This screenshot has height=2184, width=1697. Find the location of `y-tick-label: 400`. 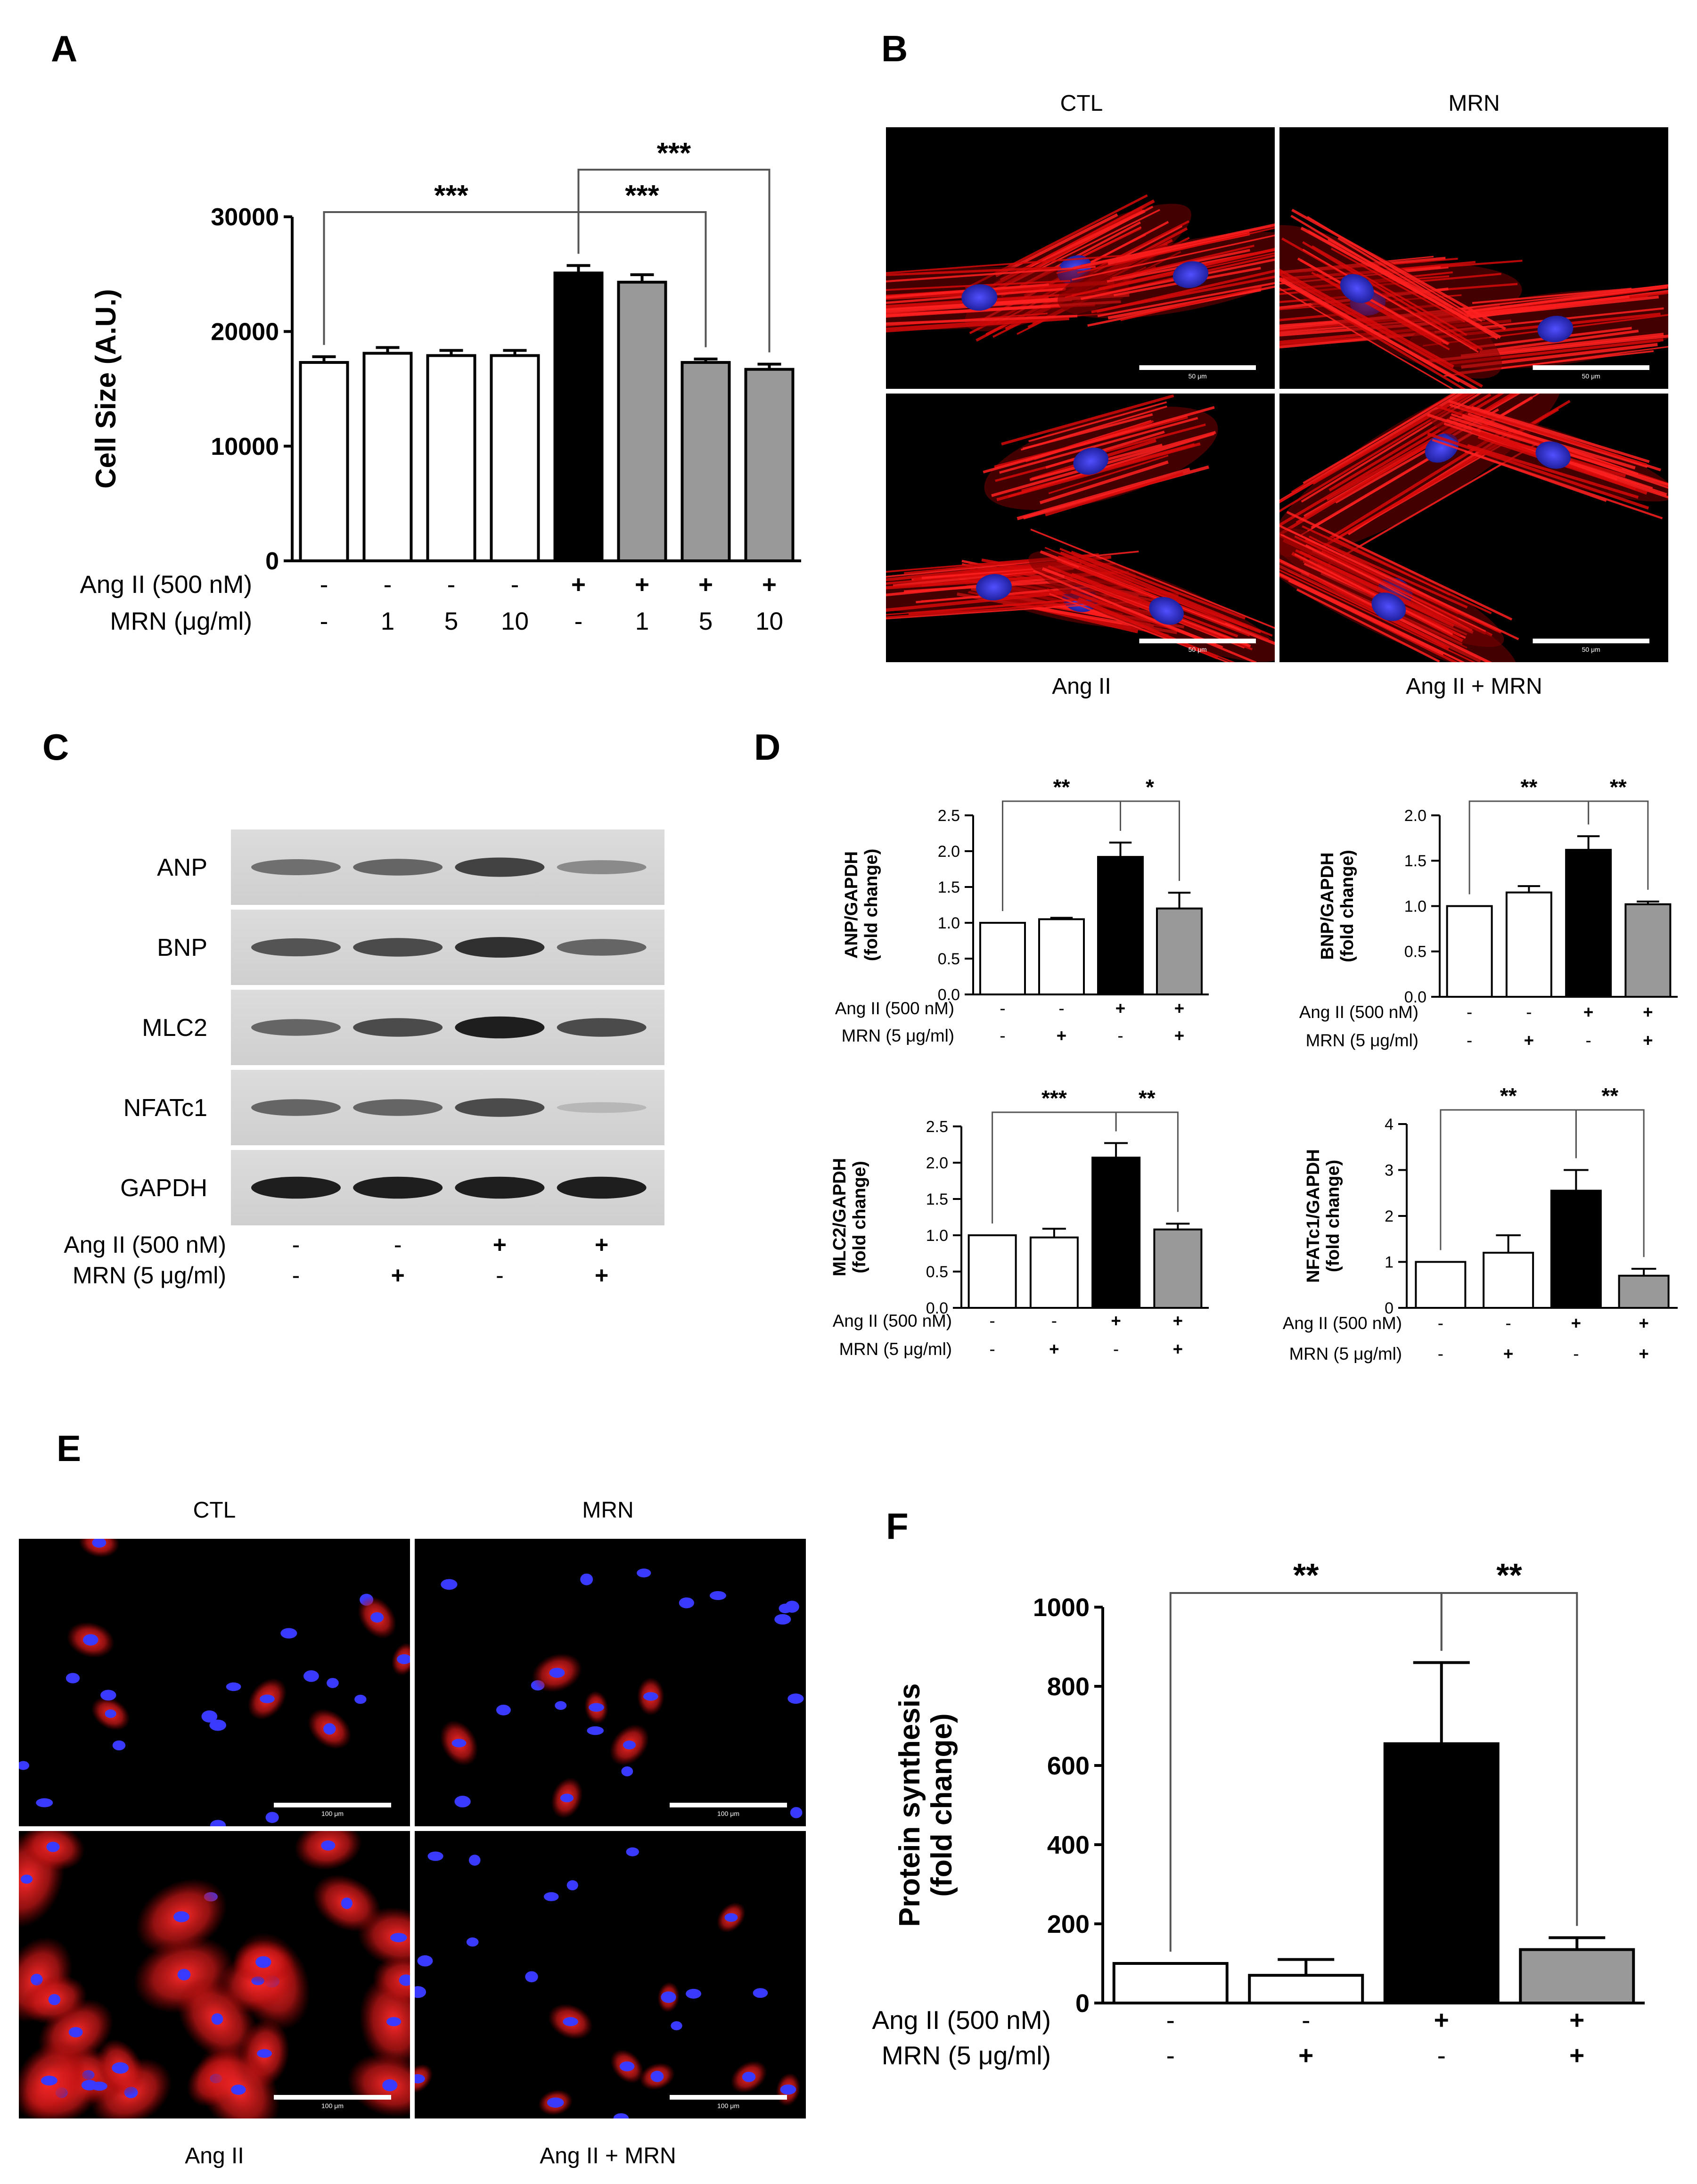

y-tick-label: 400 is located at coordinates (1068, 1845).